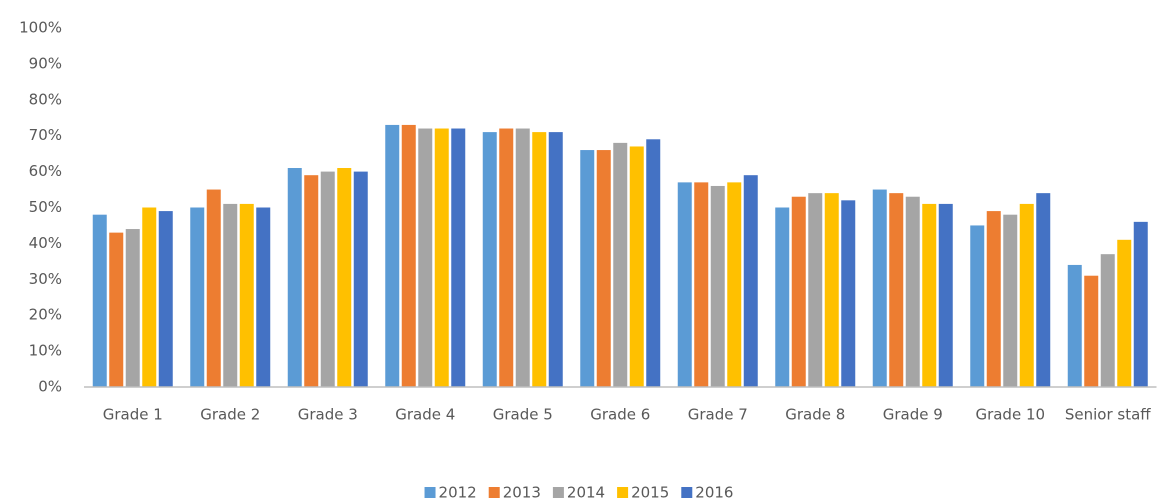  What do you see at coordinates (133, 415) in the screenshot?
I see `x-tick-label: Grade 1` at bounding box center [133, 415].